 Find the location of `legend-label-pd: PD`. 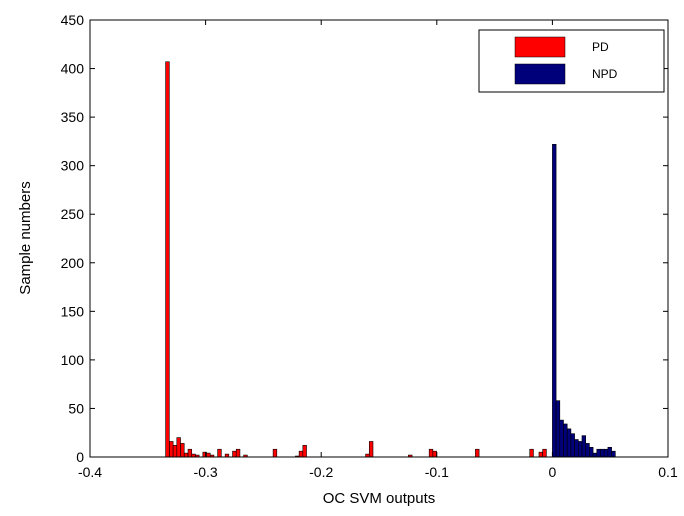

legend-label-pd: PD is located at coordinates (600, 47).